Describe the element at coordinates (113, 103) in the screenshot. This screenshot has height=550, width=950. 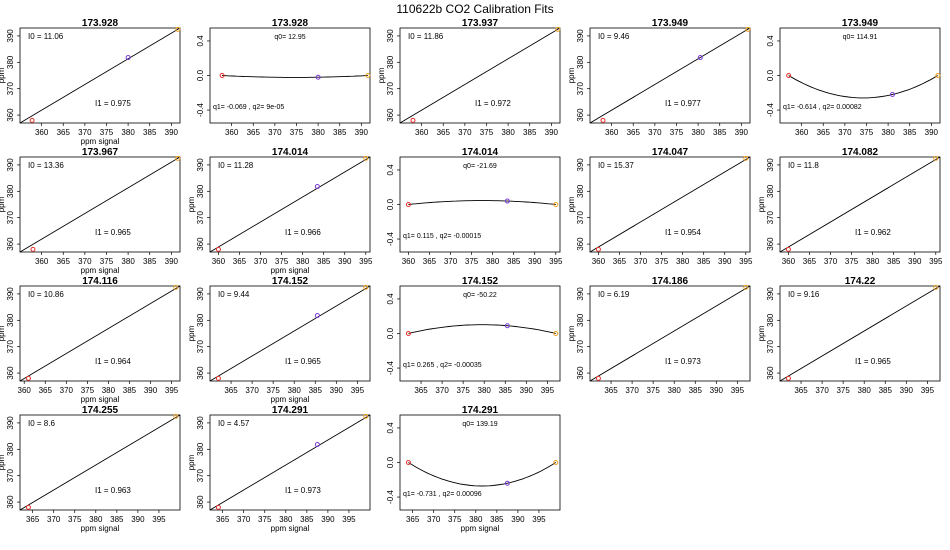
I see `slope-label: I1 = 0.975` at that location.